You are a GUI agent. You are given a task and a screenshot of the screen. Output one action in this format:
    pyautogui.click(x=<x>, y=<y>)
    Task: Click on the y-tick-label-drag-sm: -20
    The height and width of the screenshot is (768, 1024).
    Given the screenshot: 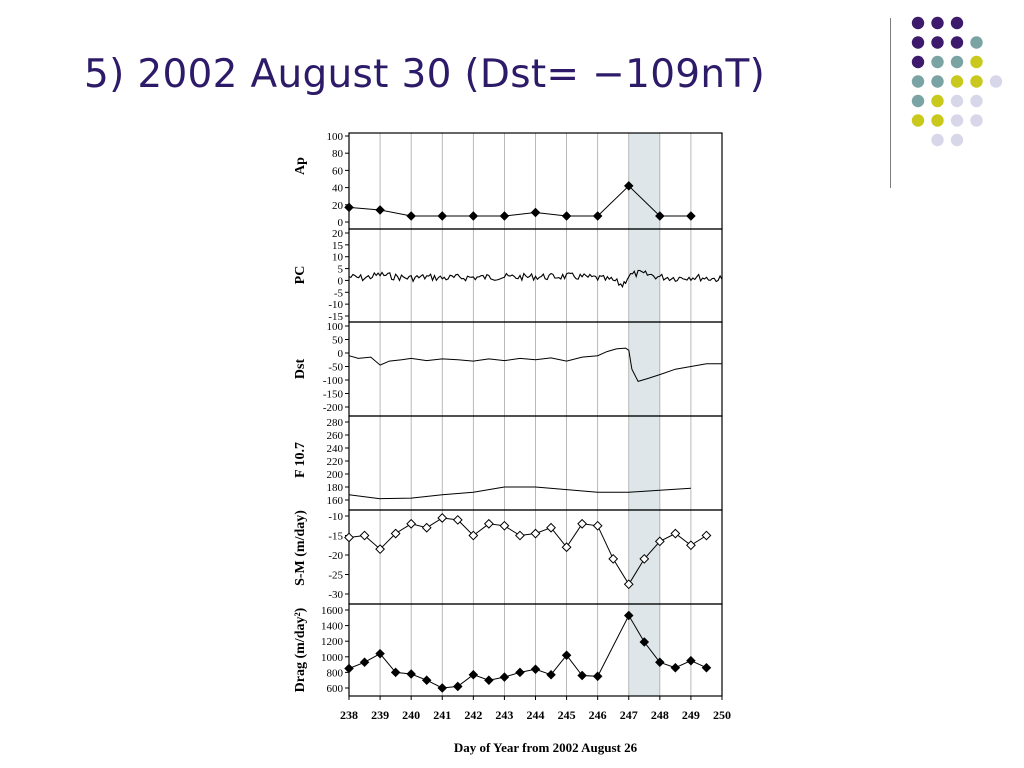 What is the action you would take?
    pyautogui.click(x=335, y=556)
    